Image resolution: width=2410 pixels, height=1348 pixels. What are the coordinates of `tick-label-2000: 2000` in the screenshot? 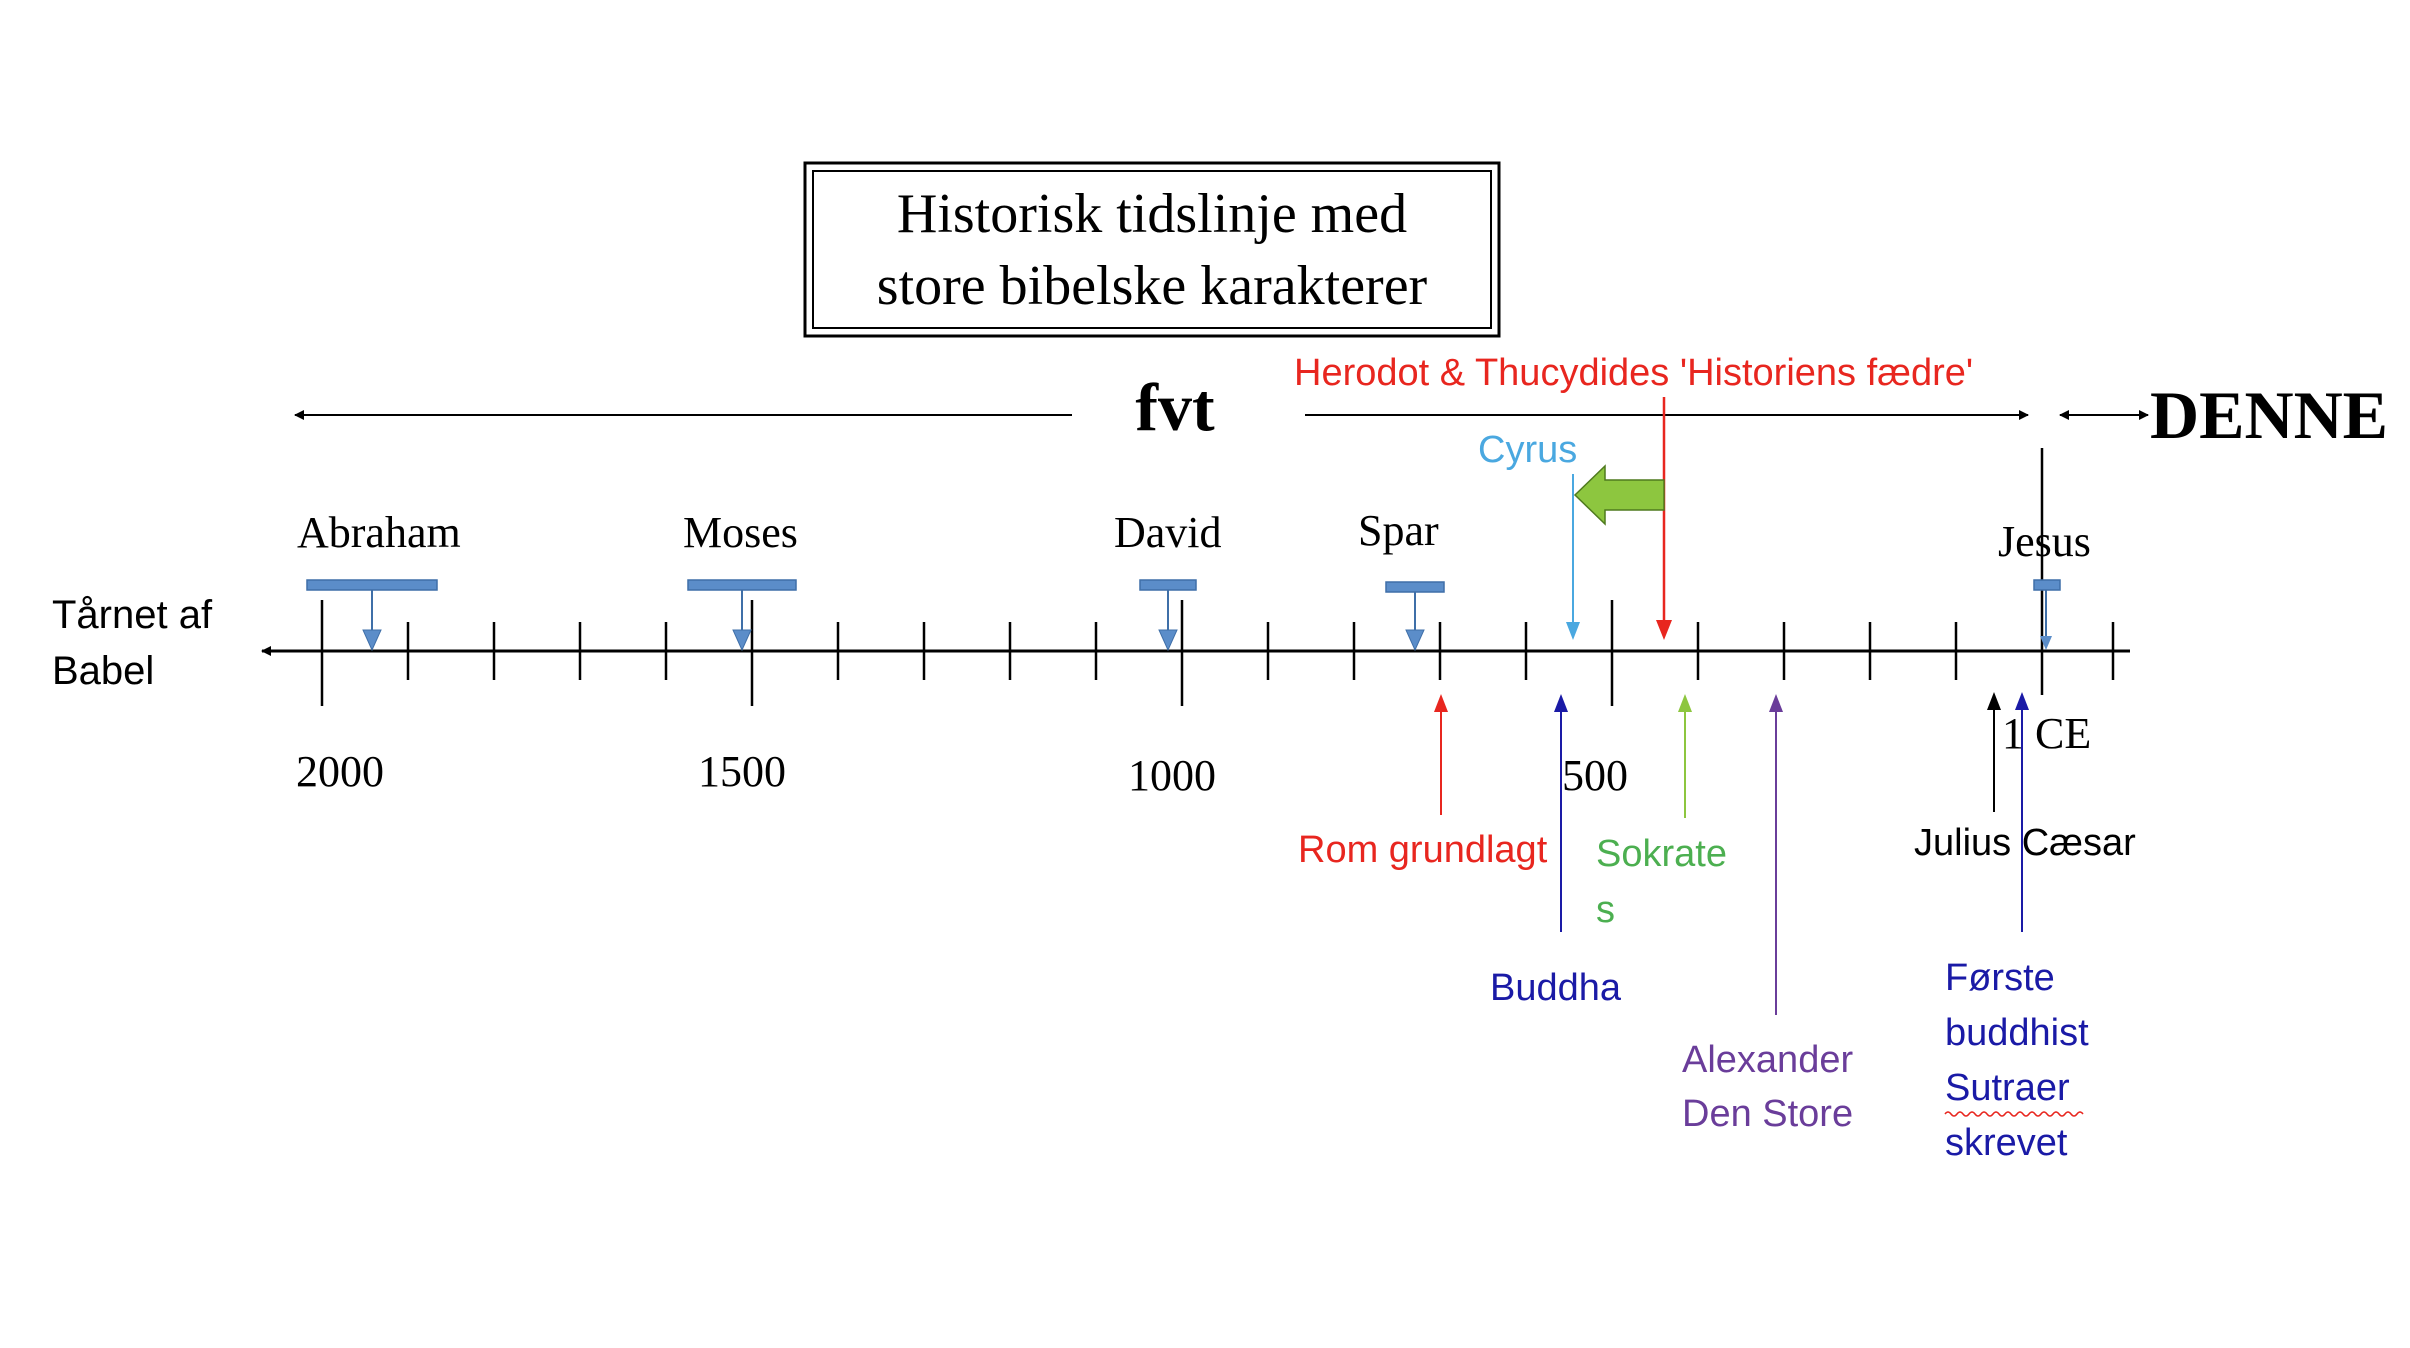 It's located at (340, 771).